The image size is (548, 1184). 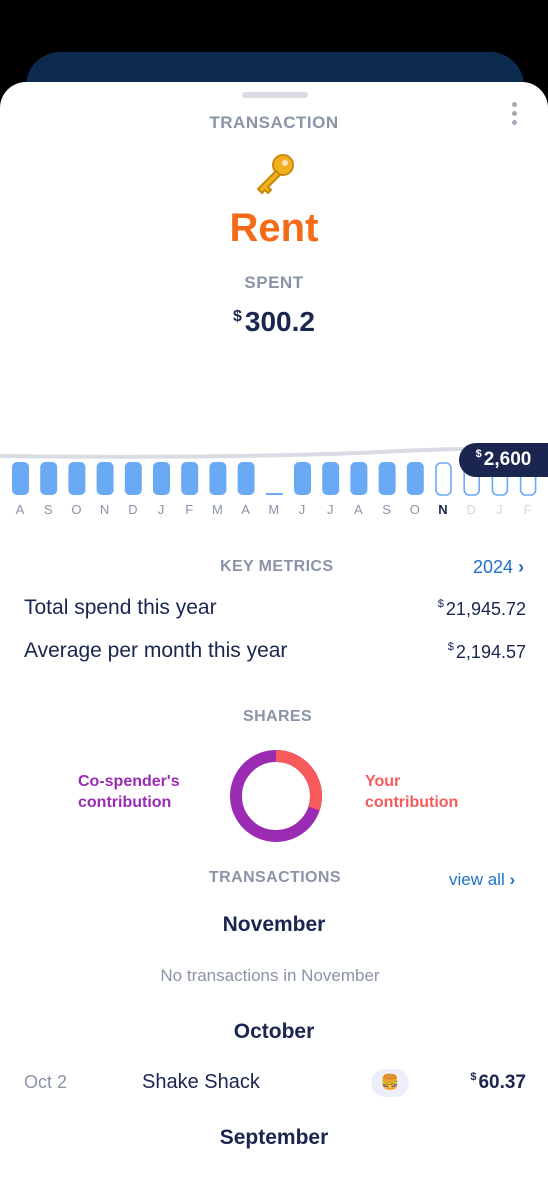 I want to click on your-share-arc, so click(x=276, y=796).